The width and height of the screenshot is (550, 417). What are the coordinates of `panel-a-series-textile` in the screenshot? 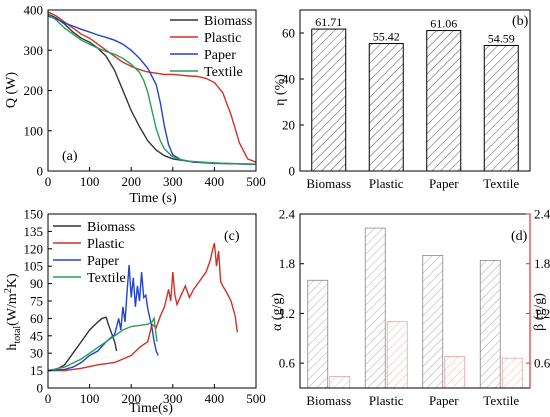 It's located at (152, 89).